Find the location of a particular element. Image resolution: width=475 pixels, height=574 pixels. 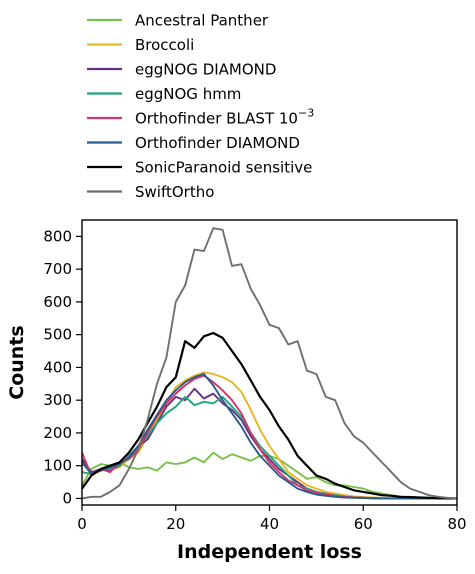

y-tick-label: 500 is located at coordinates (57, 335).